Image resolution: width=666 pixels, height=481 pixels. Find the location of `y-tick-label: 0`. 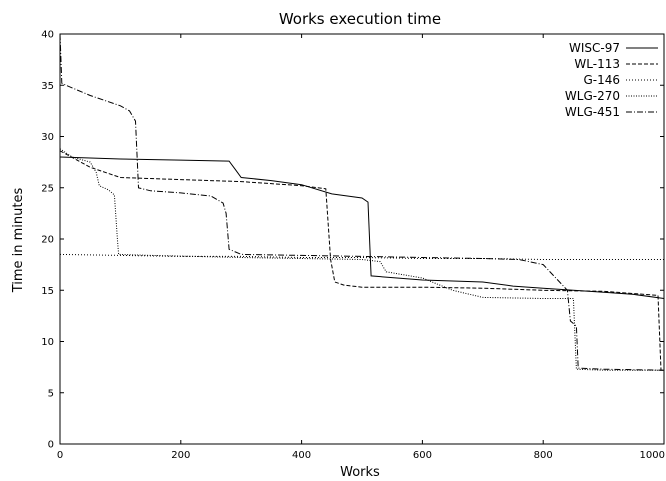

y-tick-label: 0 is located at coordinates (51, 445).